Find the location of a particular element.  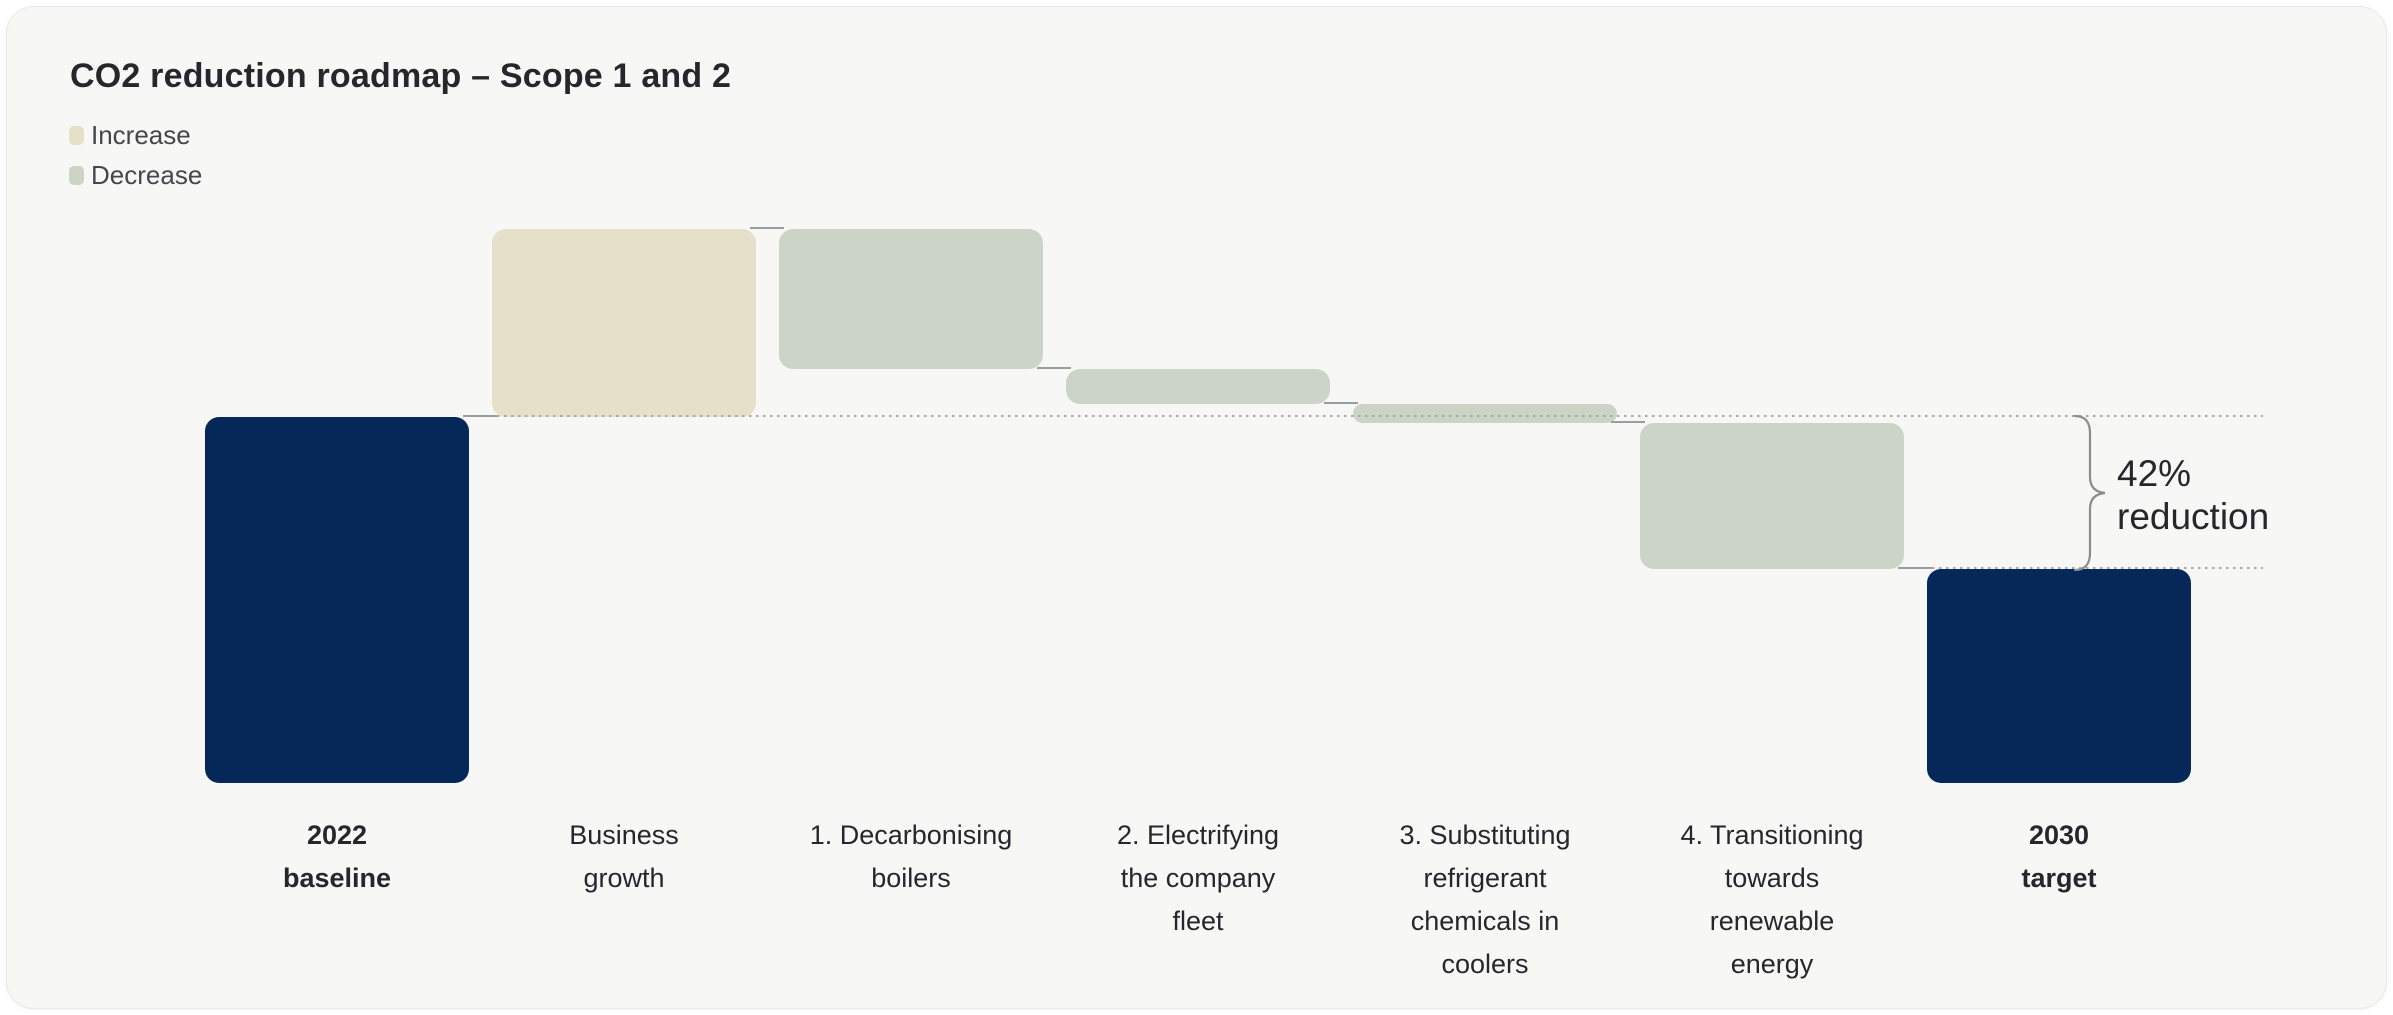

legend-label-decrease: Decrease is located at coordinates (147, 174).